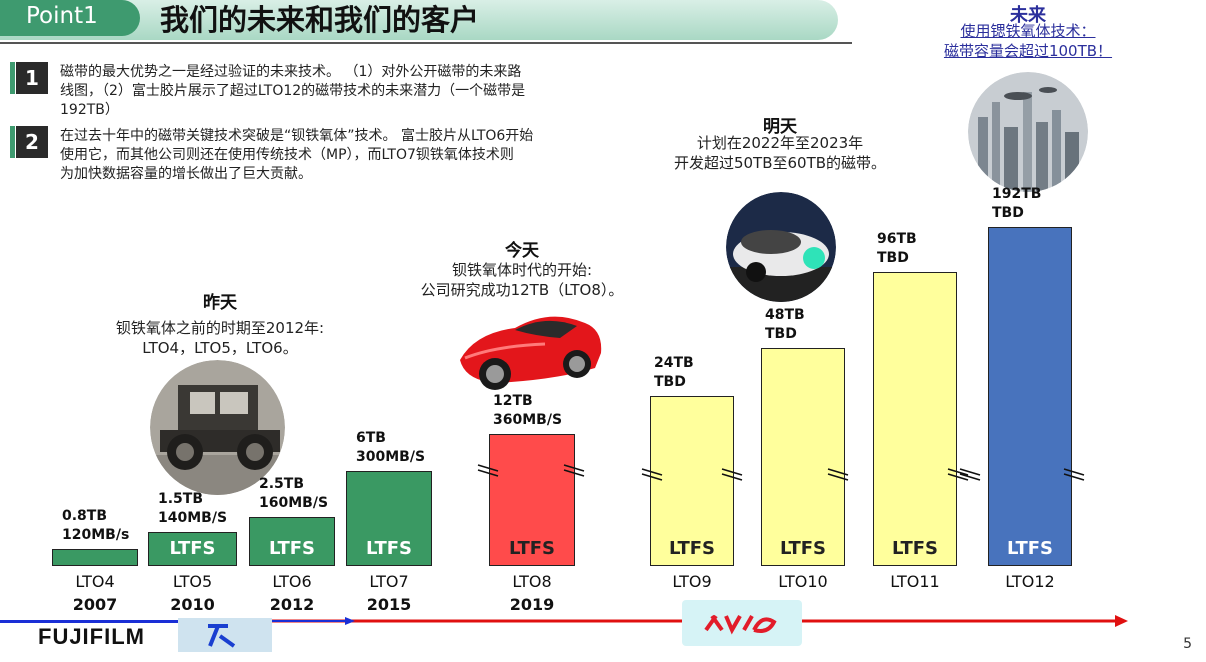 Image resolution: width=1206 pixels, height=662 pixels. Describe the element at coordinates (95, 604) in the screenshot. I see `year-label: 2007` at that location.